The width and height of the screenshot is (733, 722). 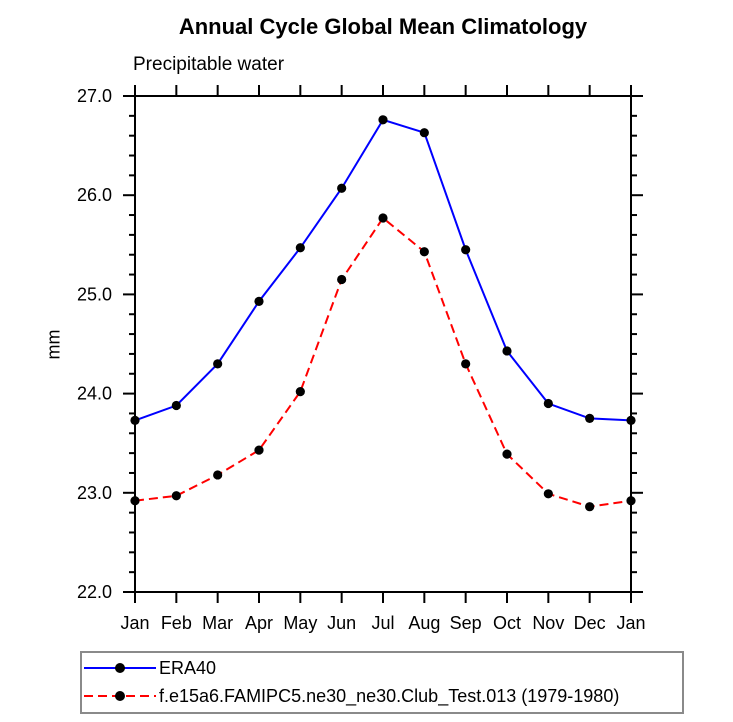 I want to click on legend-row-era40: ERA40, so click(x=382, y=668).